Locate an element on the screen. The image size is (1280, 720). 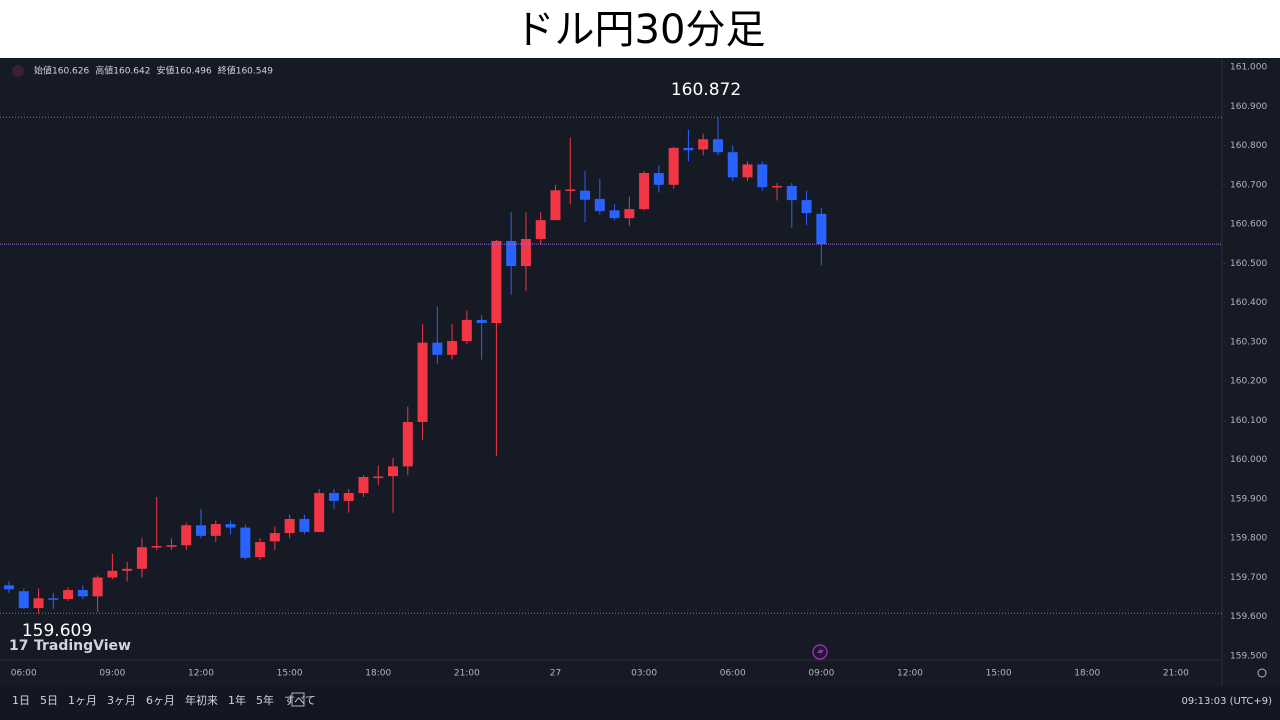
ohlc-label: 高値 is located at coordinates (104, 71).